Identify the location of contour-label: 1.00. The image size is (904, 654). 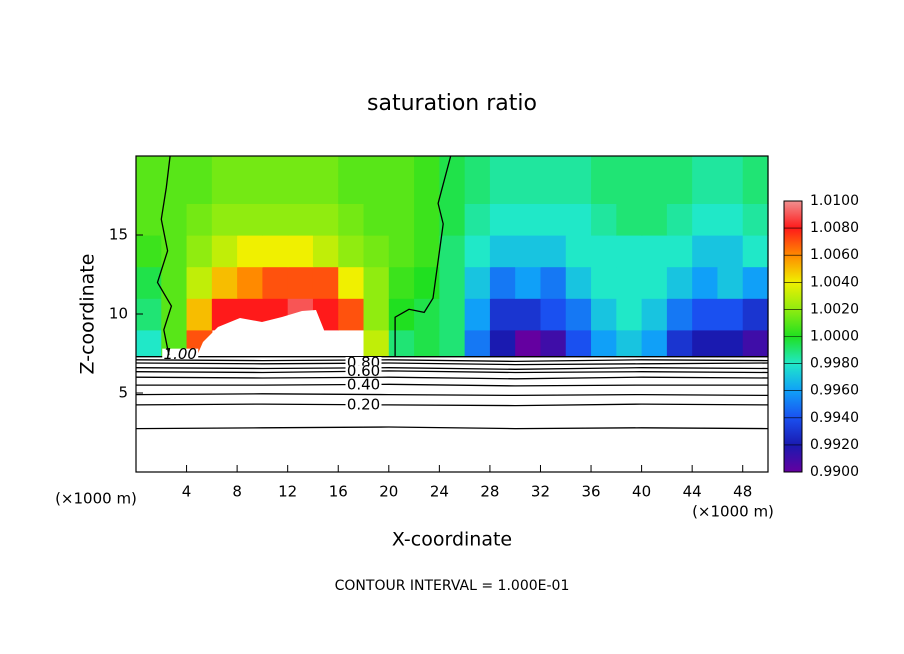
(180, 354).